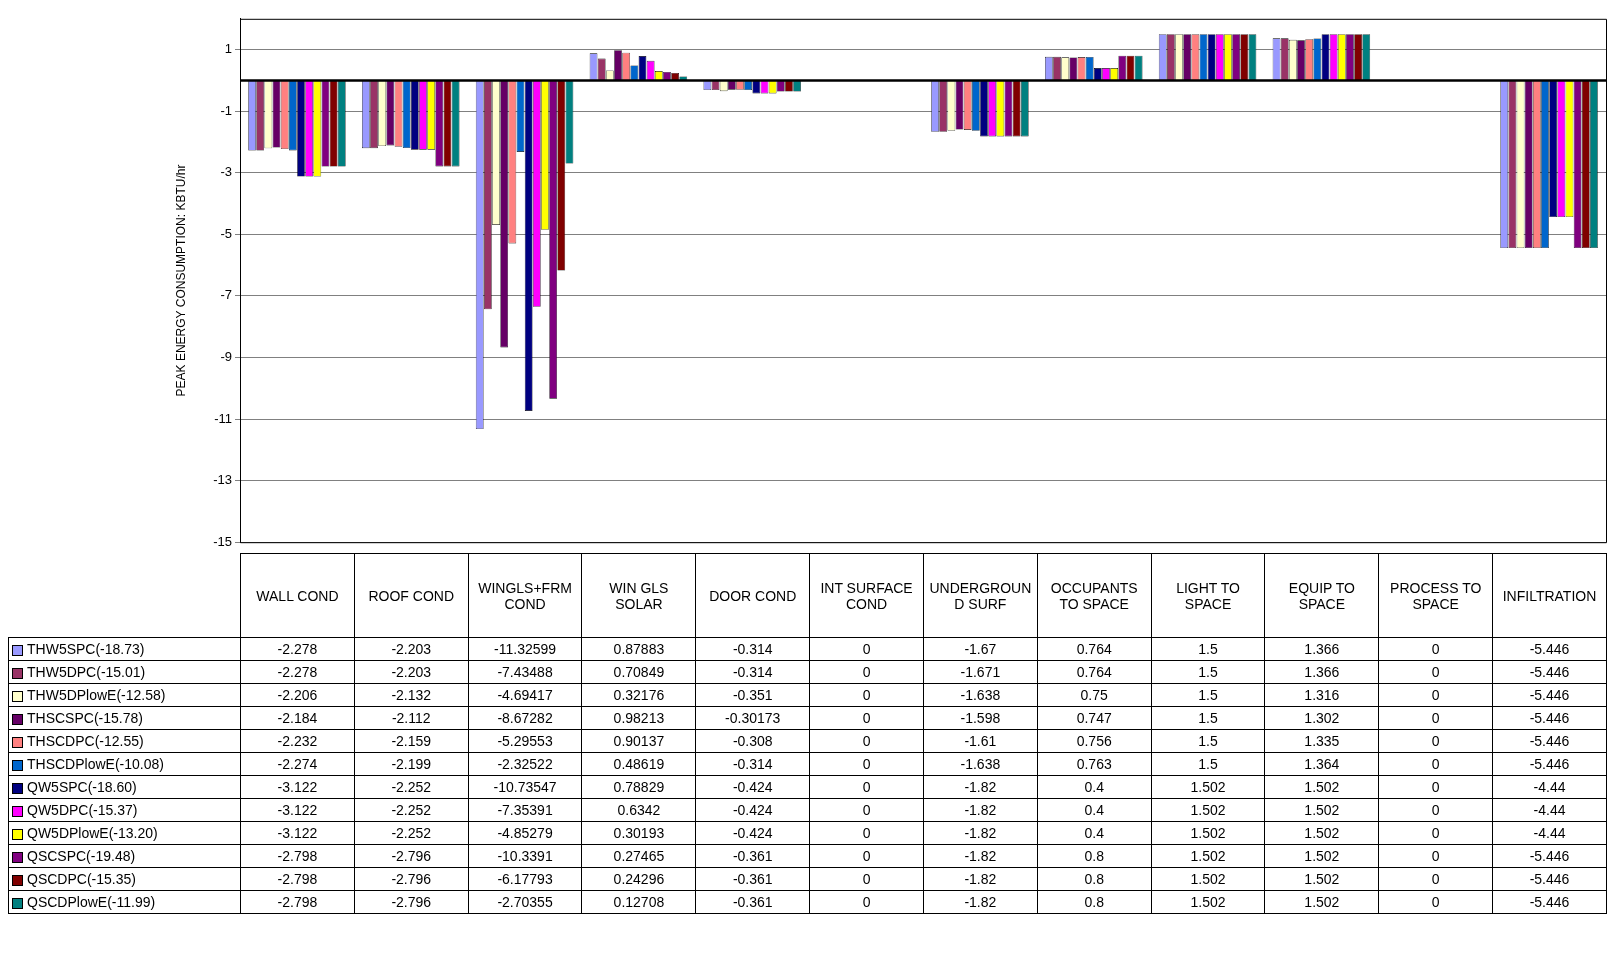  Describe the element at coordinates (980, 595) in the screenshot. I see `x-tick-label: UNDERGROUND SURF` at that location.